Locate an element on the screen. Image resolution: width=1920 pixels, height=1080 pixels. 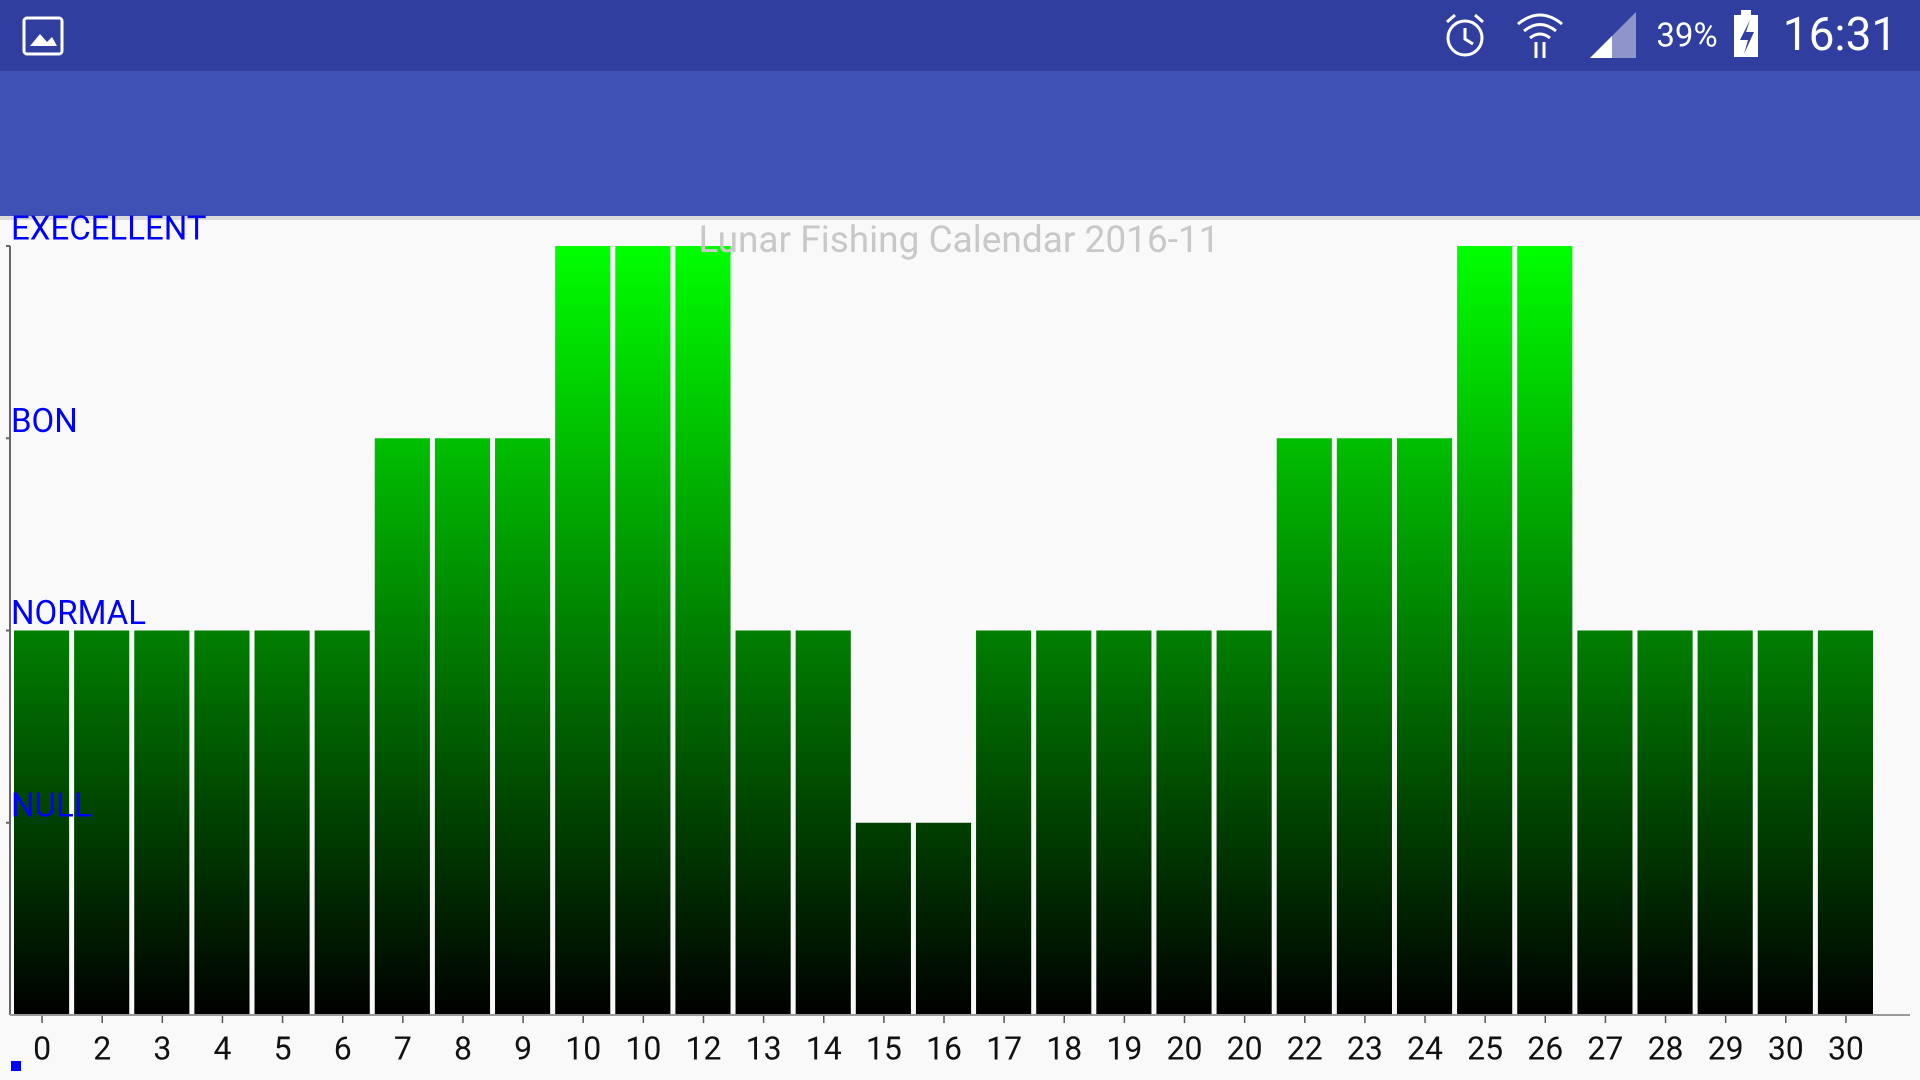
x-tick-label: 6 is located at coordinates (343, 1048).